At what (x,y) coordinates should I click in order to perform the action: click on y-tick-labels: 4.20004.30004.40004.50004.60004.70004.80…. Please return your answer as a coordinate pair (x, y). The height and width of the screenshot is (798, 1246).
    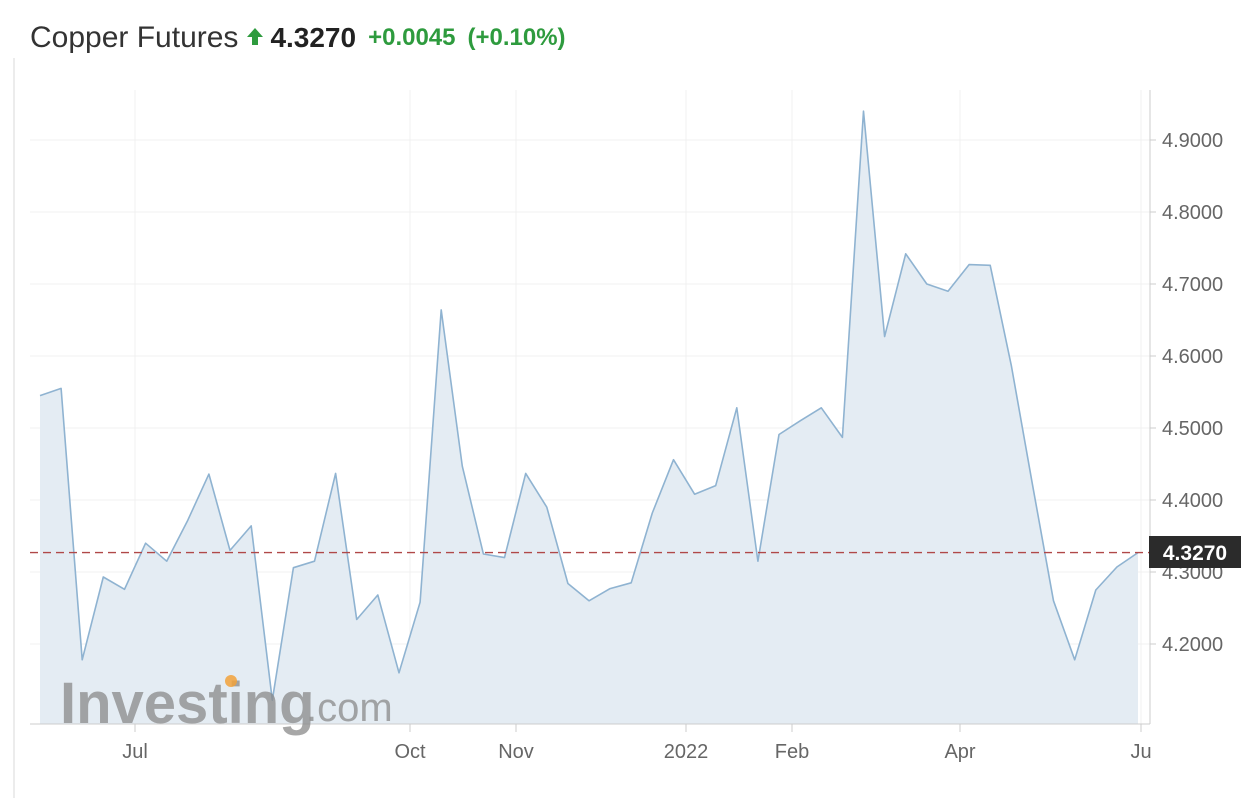
    Looking at the image, I should click on (1186, 393).